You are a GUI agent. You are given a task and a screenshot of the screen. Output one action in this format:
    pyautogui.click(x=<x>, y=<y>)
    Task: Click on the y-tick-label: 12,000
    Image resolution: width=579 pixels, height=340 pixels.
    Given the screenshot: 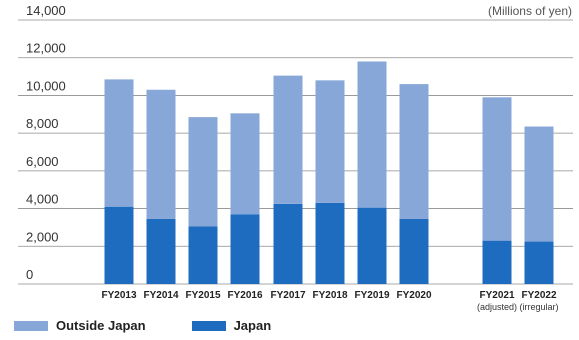 What is the action you would take?
    pyautogui.click(x=46, y=48)
    